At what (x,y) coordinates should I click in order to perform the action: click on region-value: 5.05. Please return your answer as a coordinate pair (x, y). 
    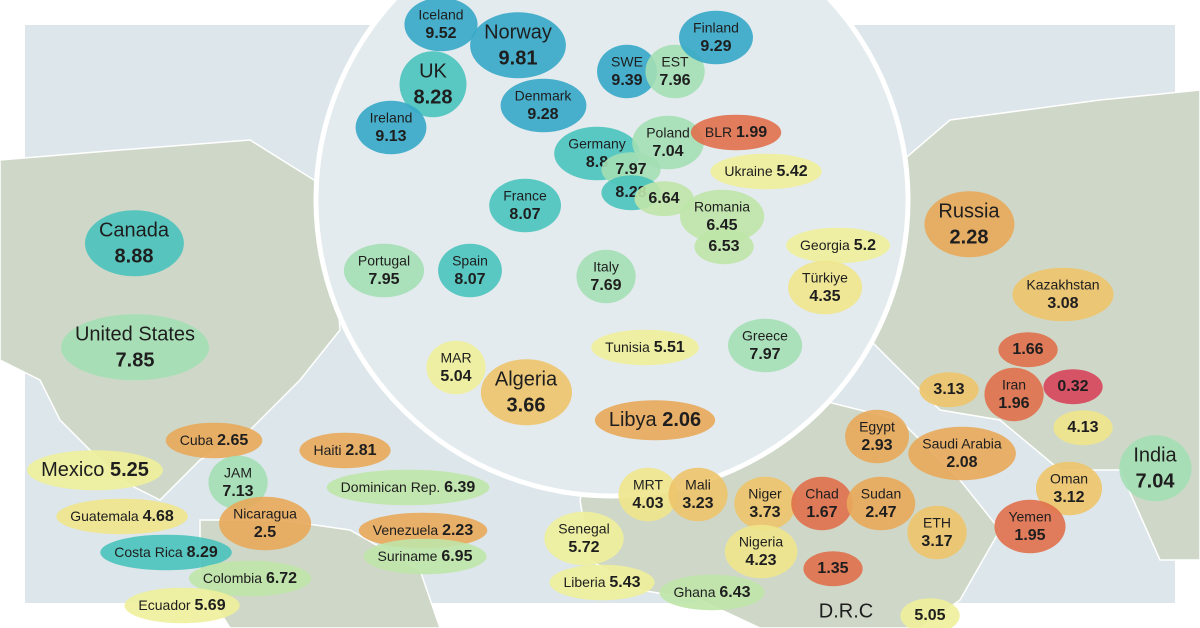
    Looking at the image, I should click on (929, 615).